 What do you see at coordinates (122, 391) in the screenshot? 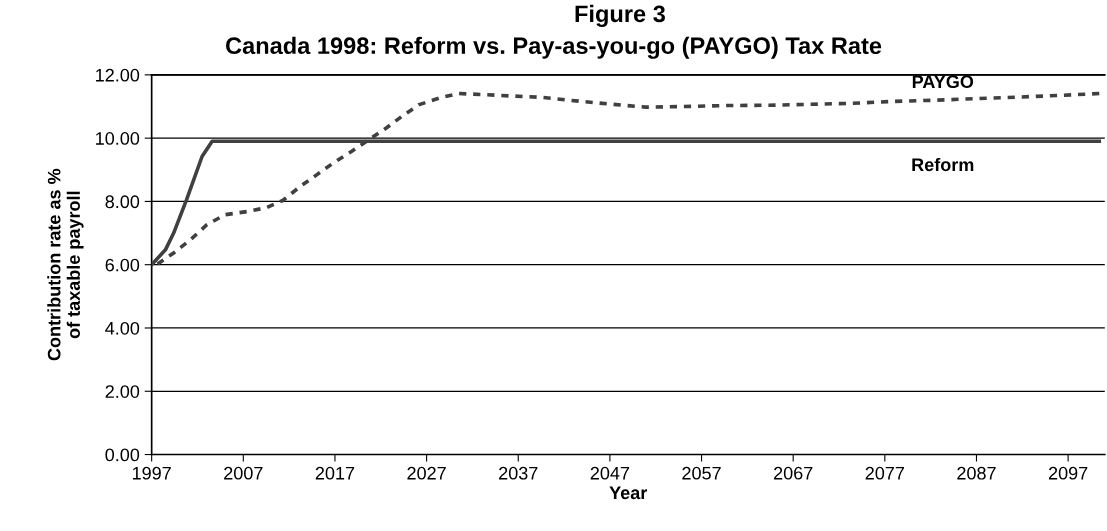
I see `y-tick-label: 2.00` at bounding box center [122, 391].